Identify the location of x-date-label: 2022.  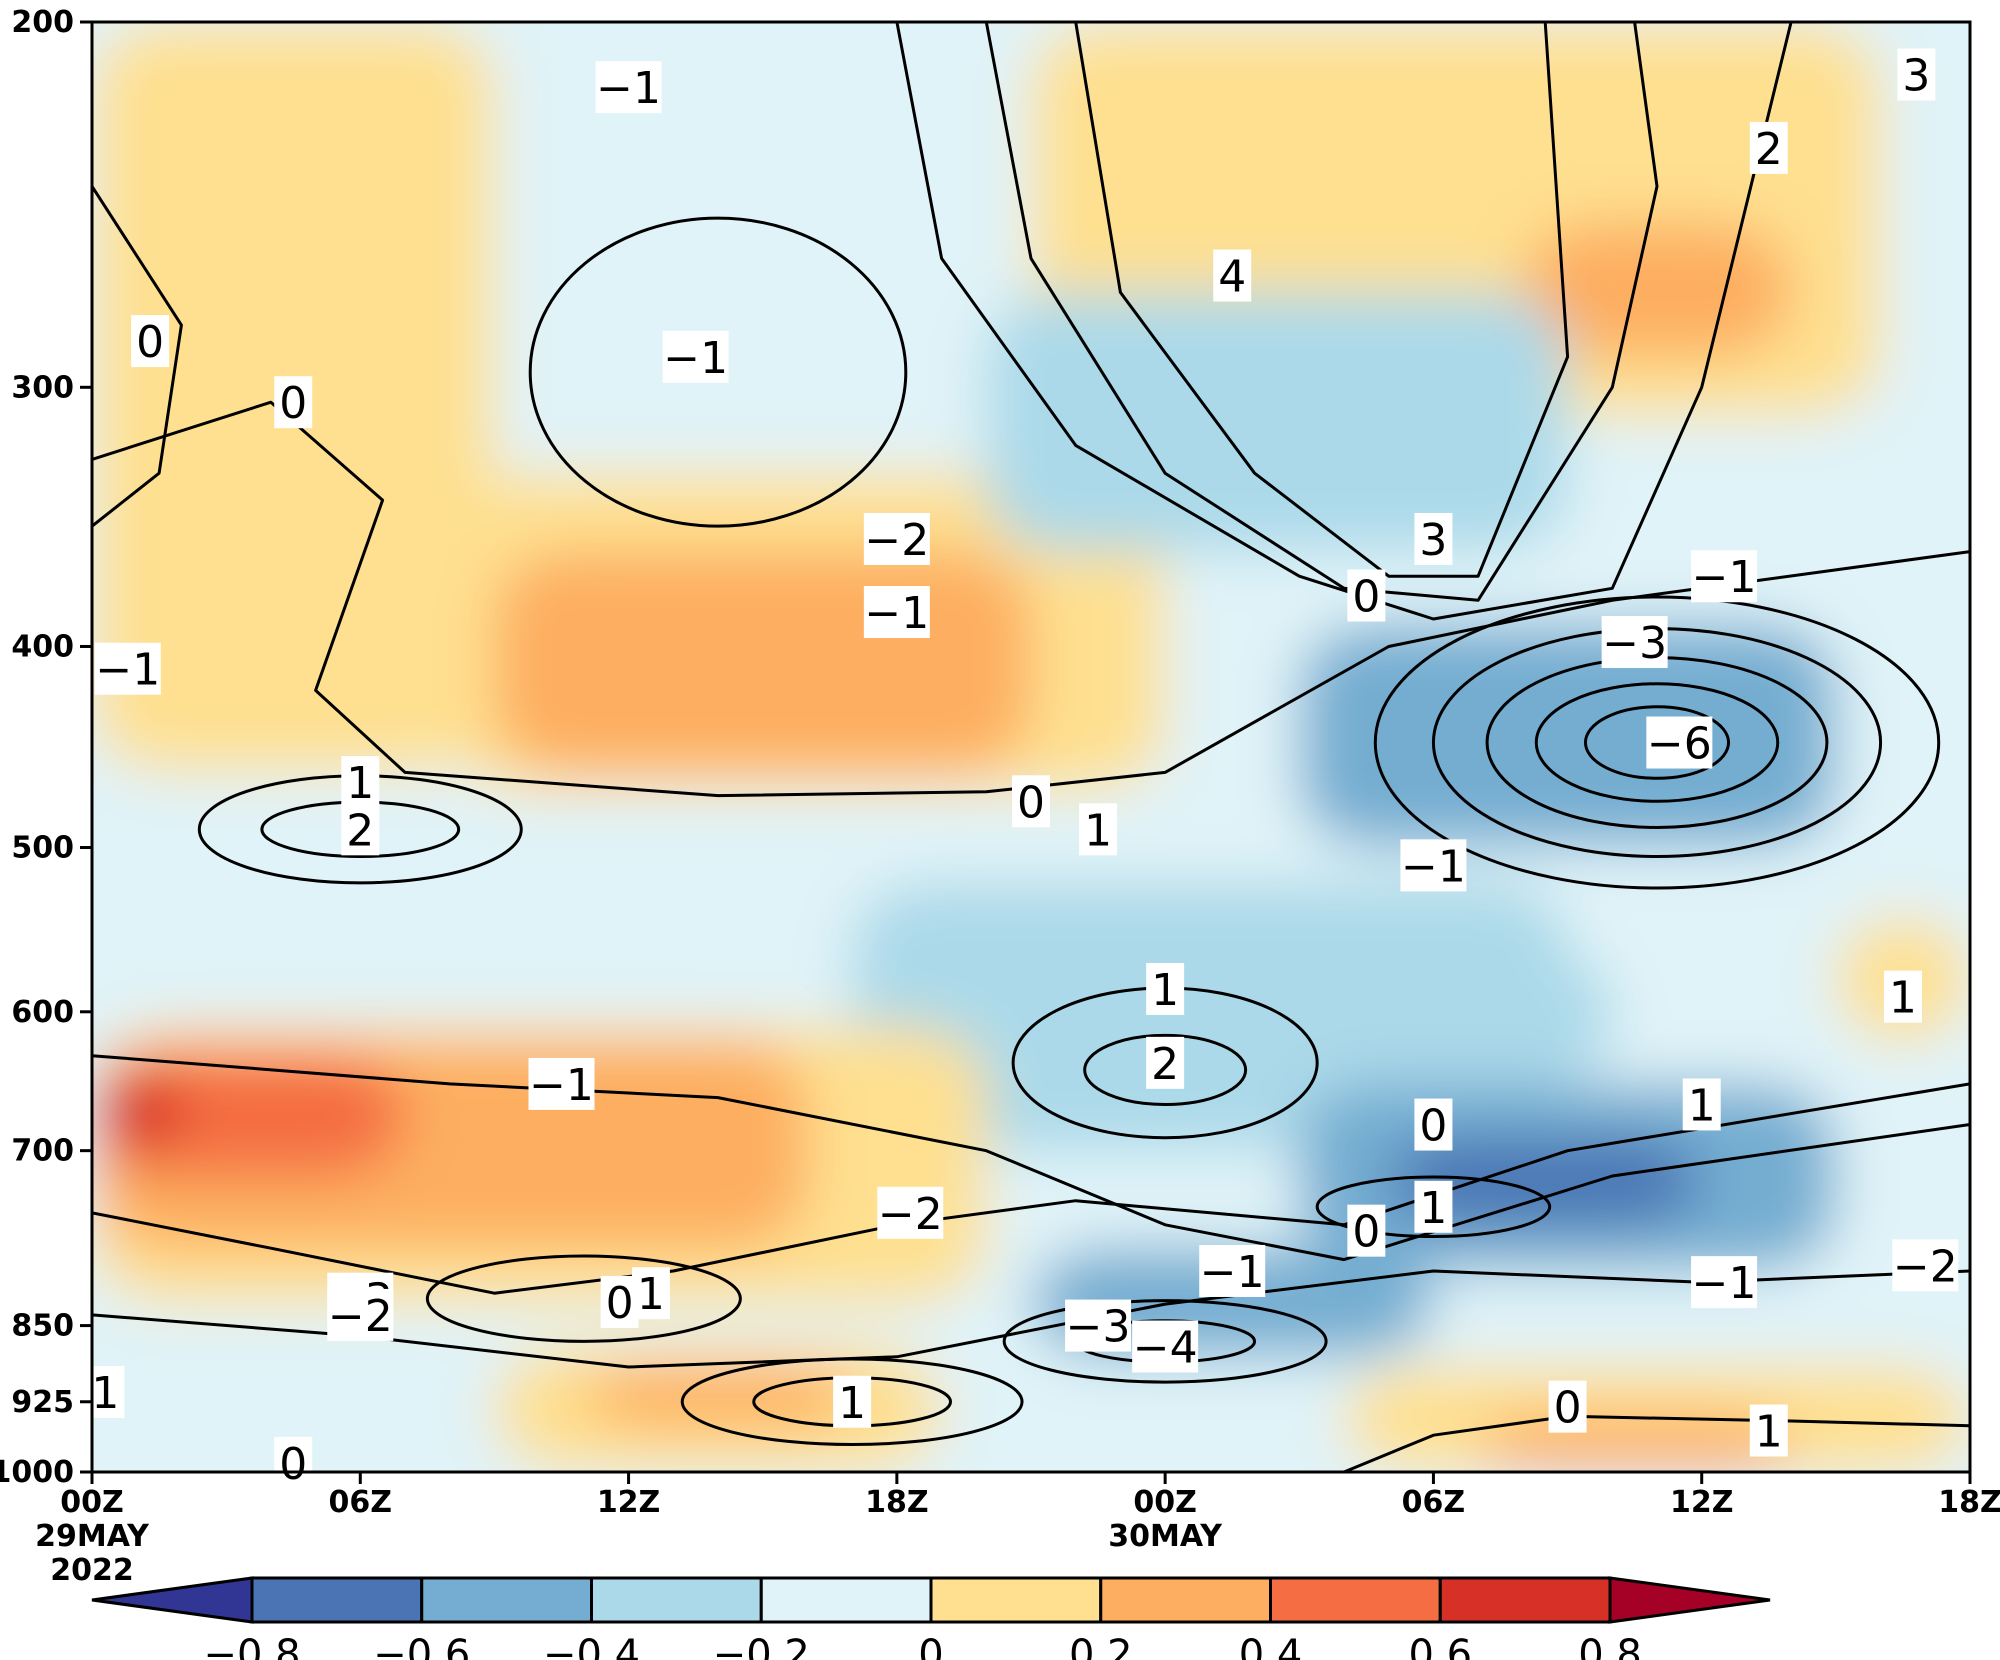
(92, 1570).